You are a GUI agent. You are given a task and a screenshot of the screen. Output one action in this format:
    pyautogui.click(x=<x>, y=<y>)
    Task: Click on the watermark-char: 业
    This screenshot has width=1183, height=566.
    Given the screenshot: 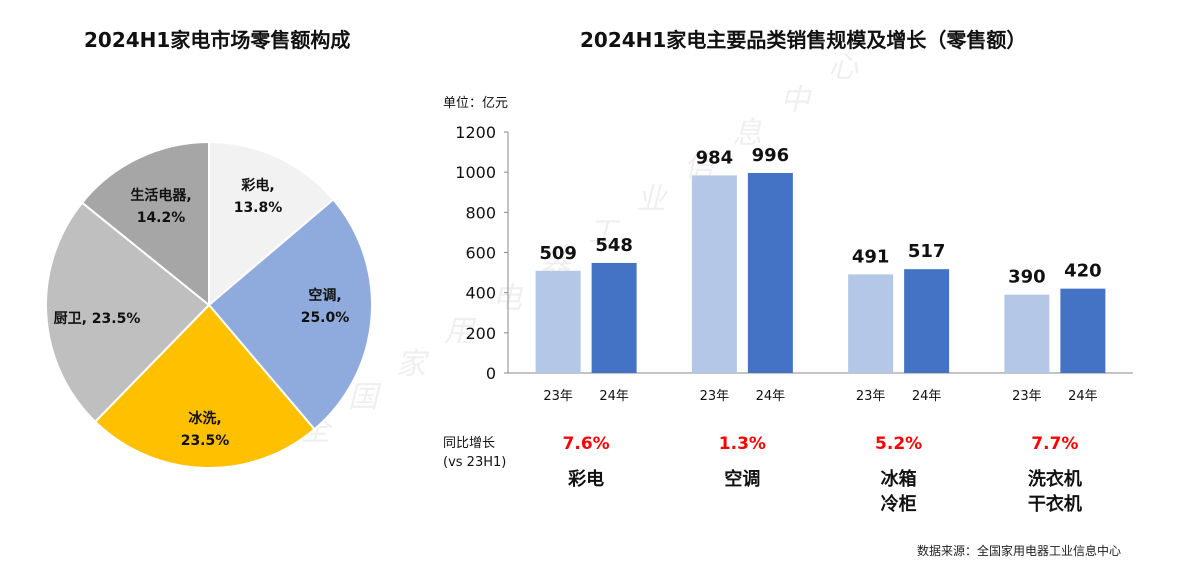 What is the action you would take?
    pyautogui.click(x=652, y=199)
    